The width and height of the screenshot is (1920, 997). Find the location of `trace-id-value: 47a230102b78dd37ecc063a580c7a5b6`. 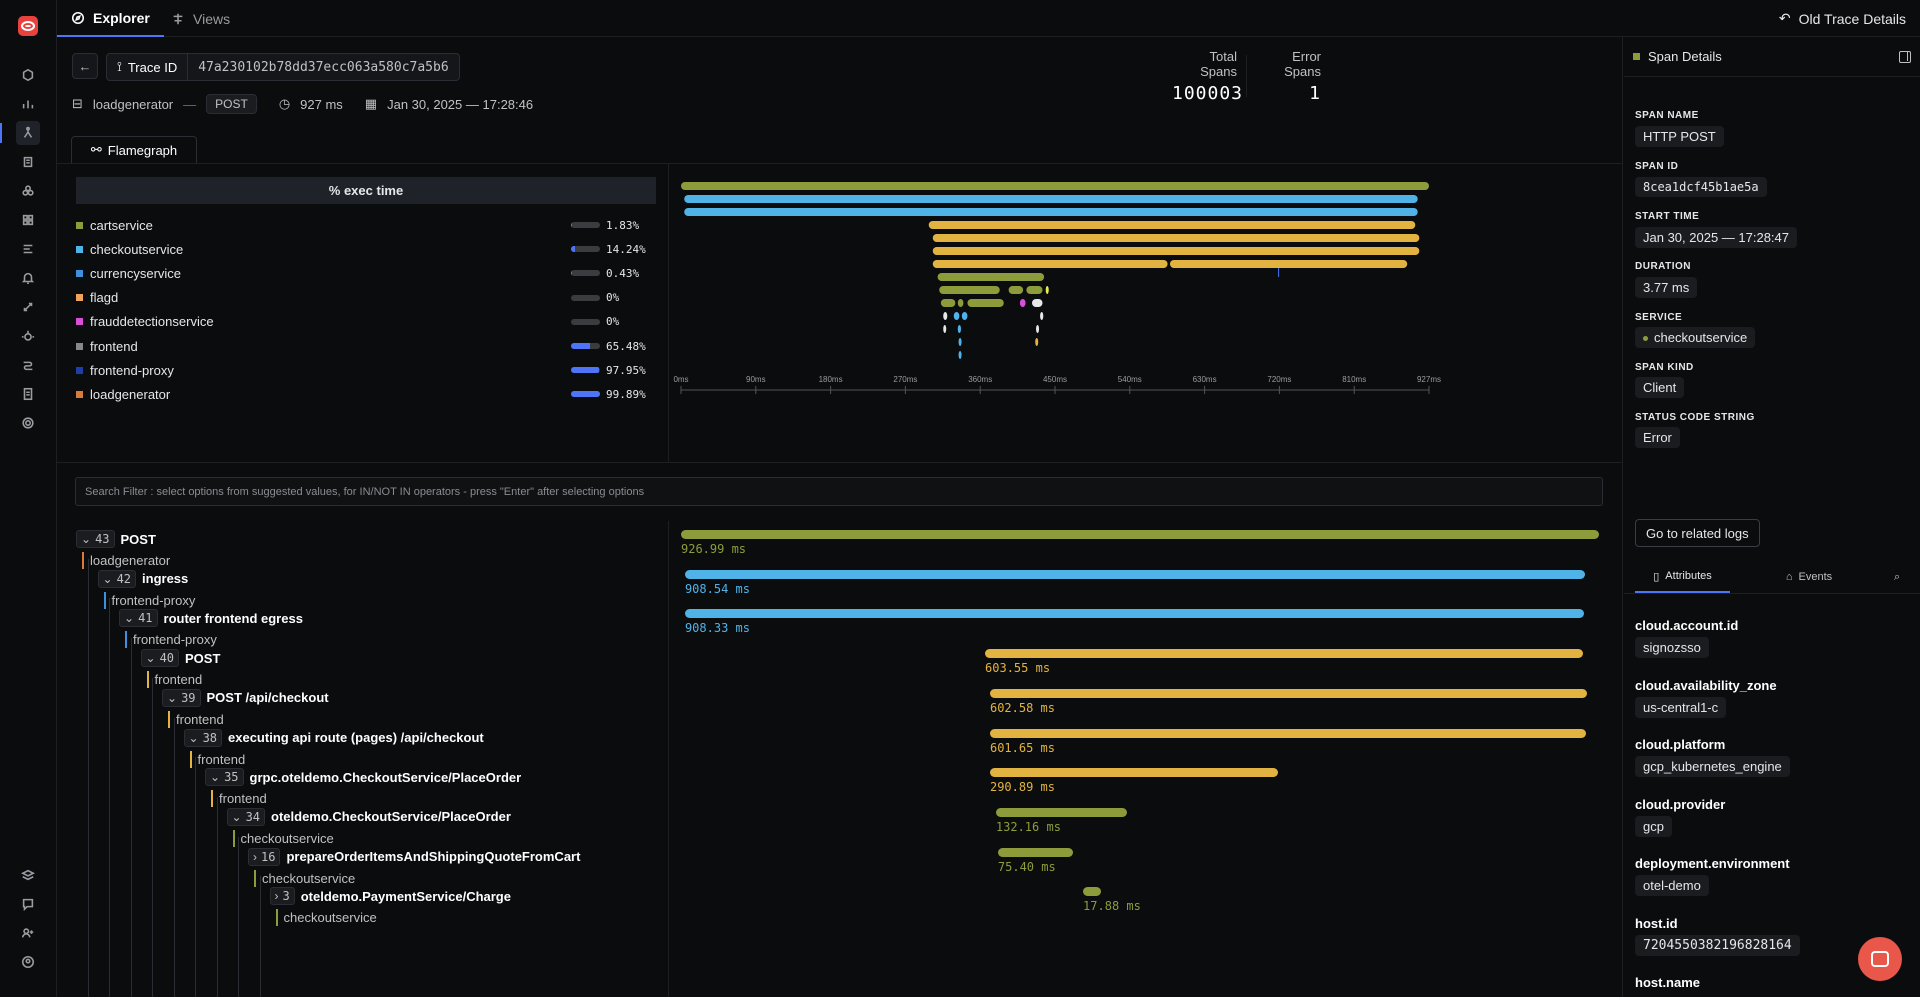

trace-id-value: 47a230102b78dd37ecc063a580c7a5b6 is located at coordinates (323, 67).